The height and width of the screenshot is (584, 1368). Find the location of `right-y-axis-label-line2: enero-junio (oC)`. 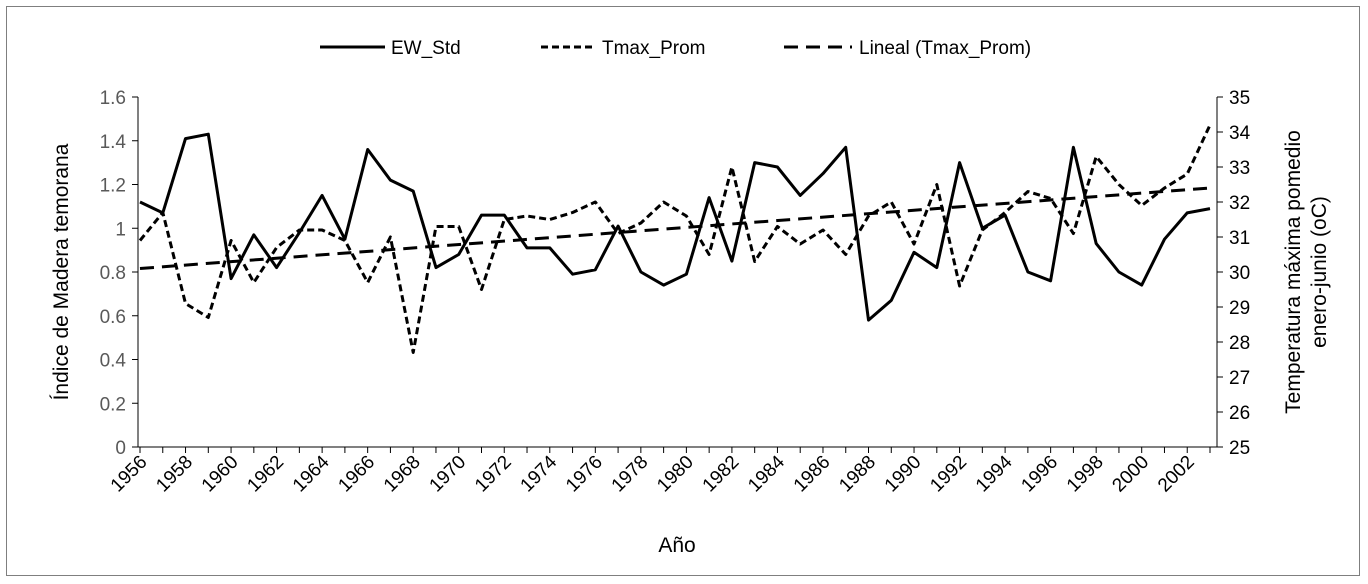

right-y-axis-label-line2: enero-junio (oC) is located at coordinates (1319, 272).